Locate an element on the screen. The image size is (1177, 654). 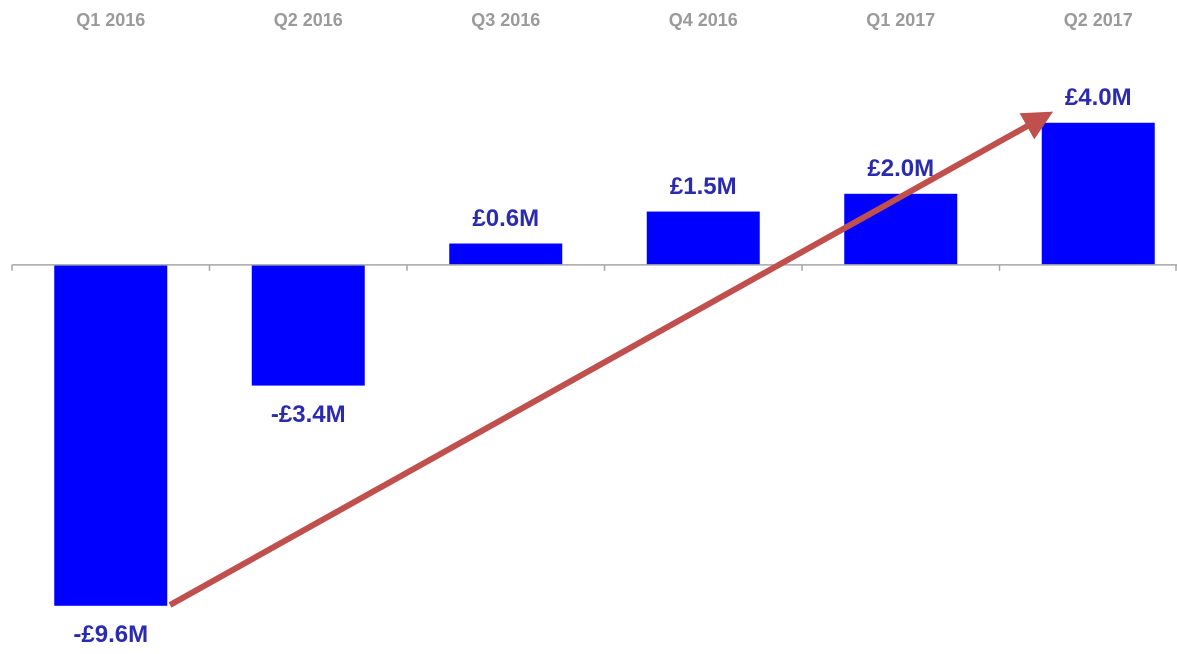
data-label: £0.6M is located at coordinates (505, 218).